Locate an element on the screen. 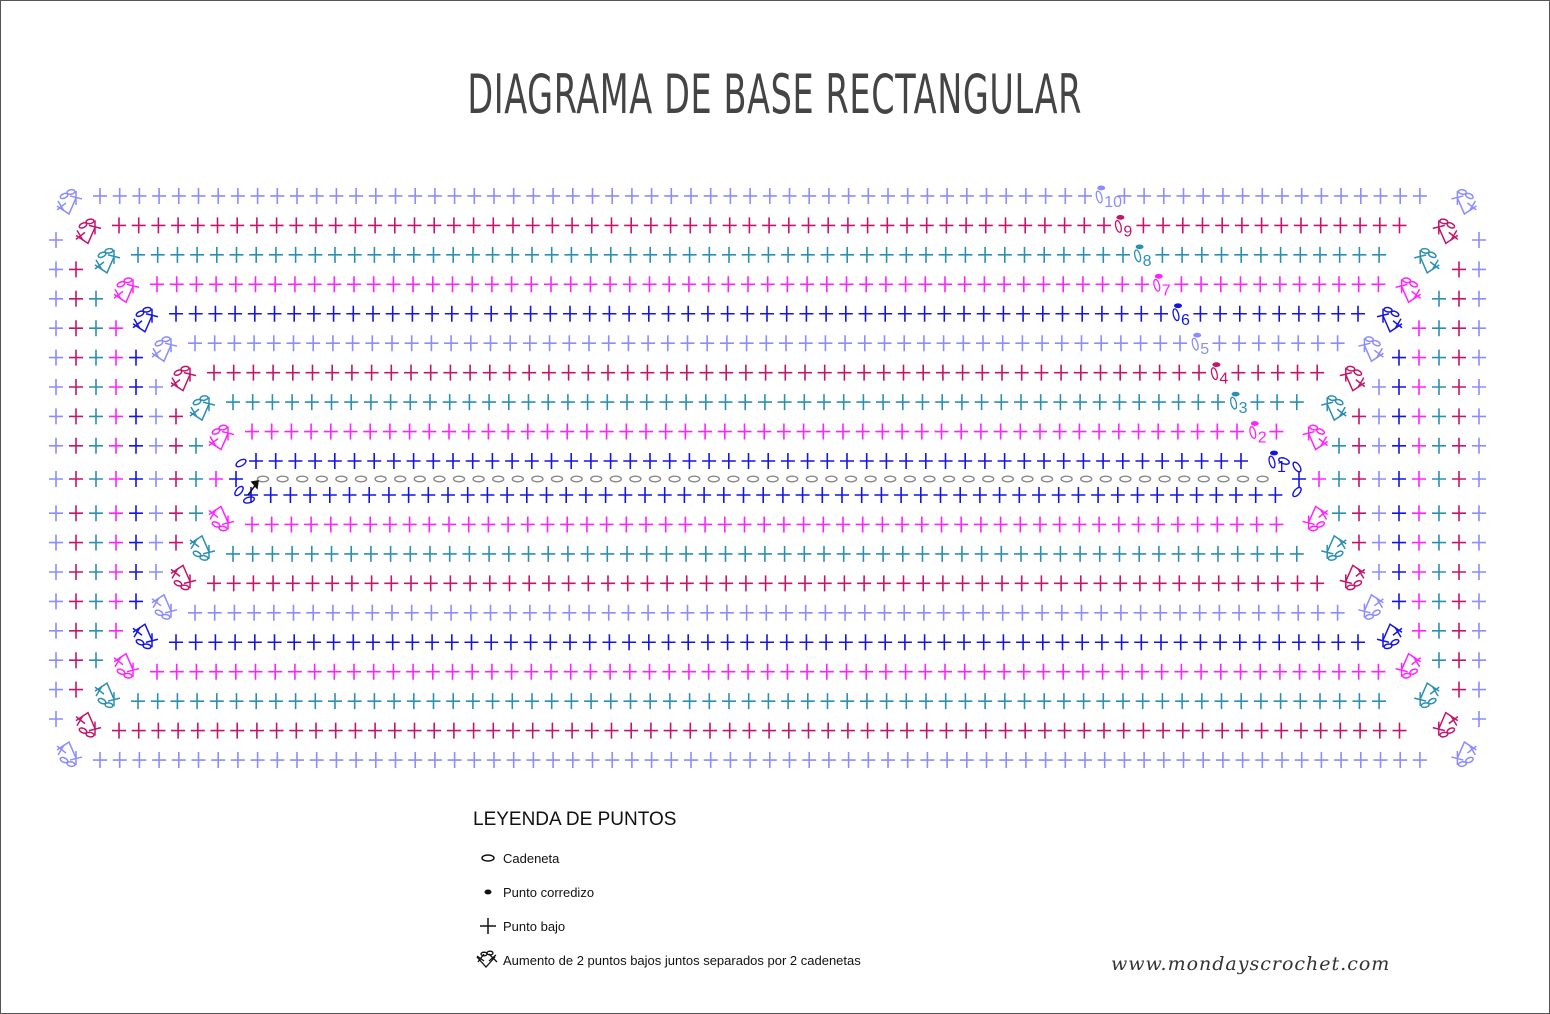  row-number-label: 6 is located at coordinates (1185, 320).